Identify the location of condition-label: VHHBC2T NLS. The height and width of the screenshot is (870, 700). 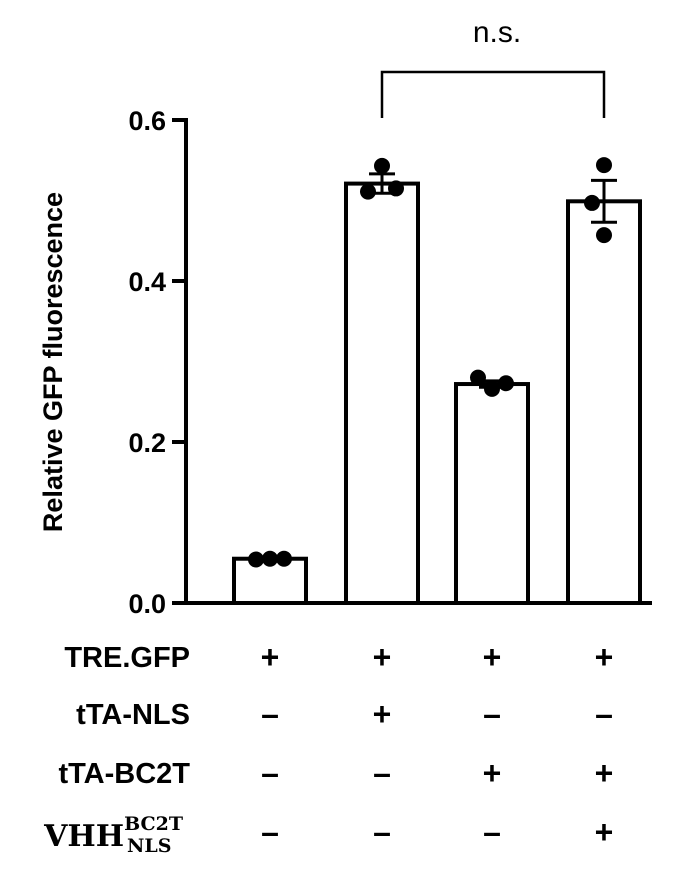
(113, 835).